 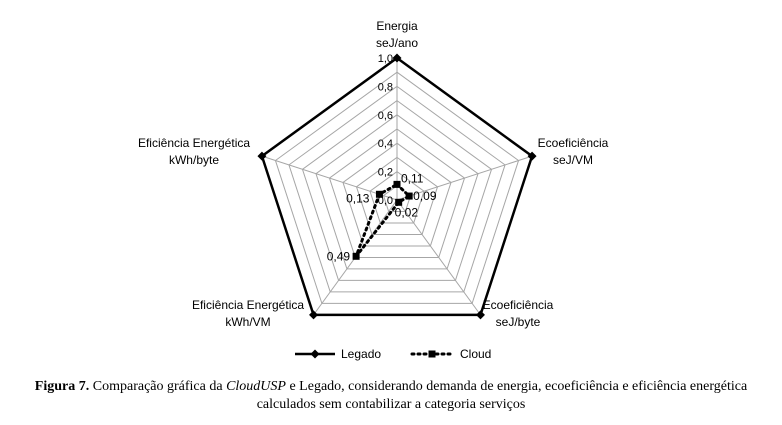 I want to click on tick-label: 0,0, so click(x=385, y=201).